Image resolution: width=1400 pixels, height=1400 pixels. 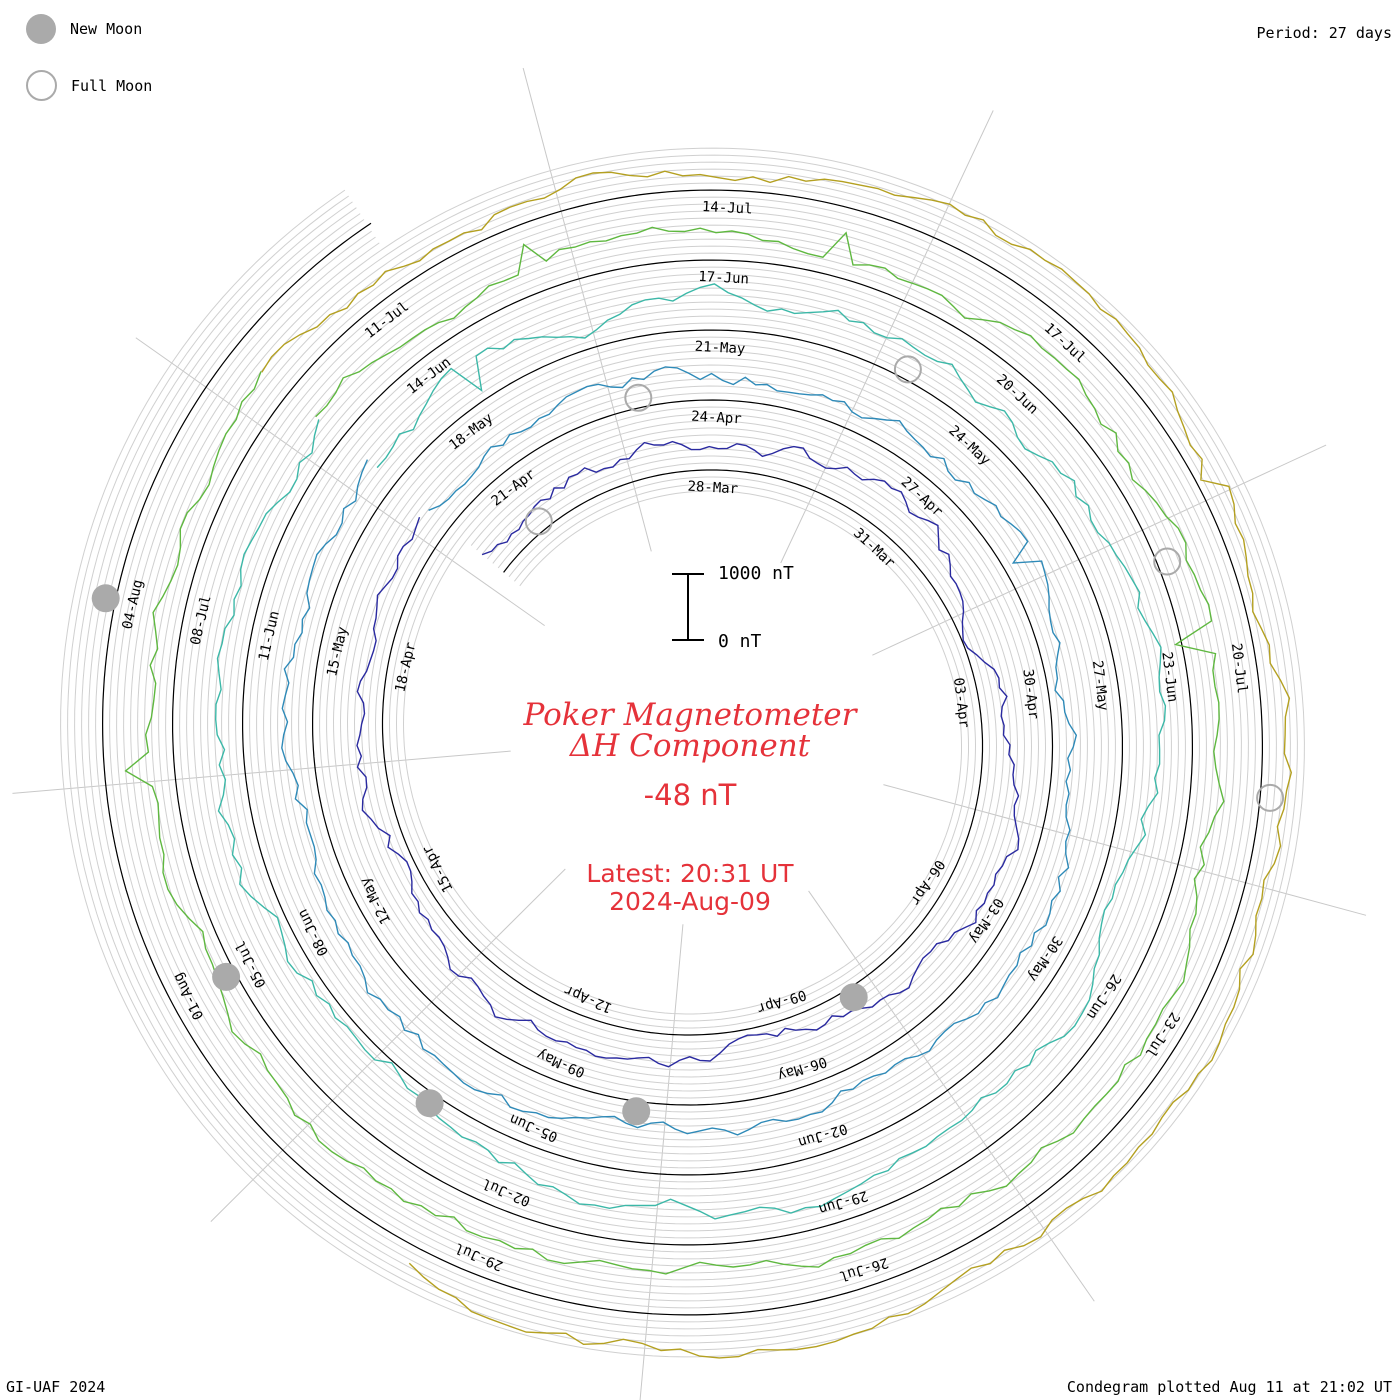 What do you see at coordinates (1103, 996) in the screenshot?
I see `date-label: 26-Jun` at bounding box center [1103, 996].